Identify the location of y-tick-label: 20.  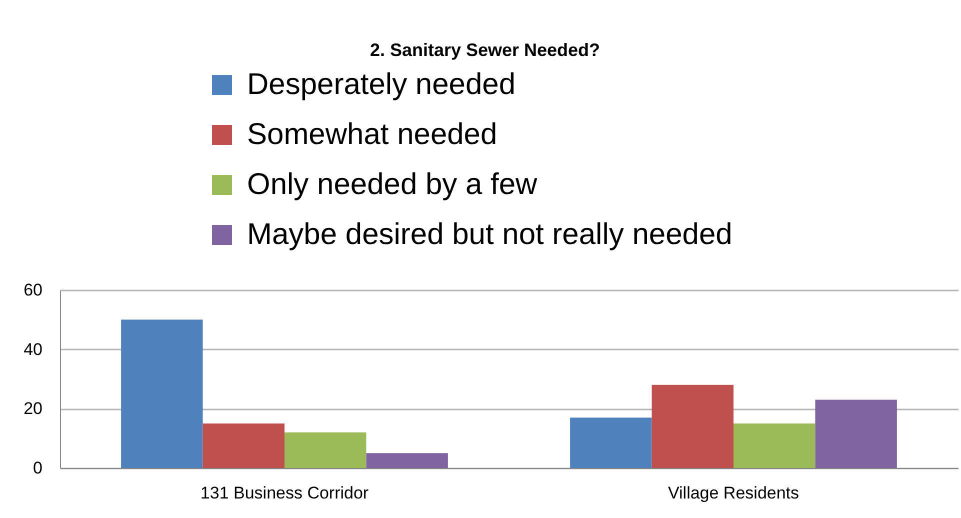
(33, 408).